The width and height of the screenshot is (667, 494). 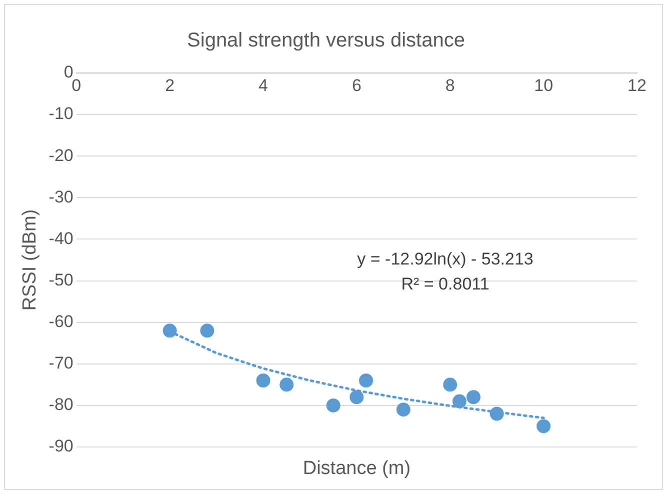 What do you see at coordinates (445, 284) in the screenshot?
I see `annotation: R² = 0.8011` at bounding box center [445, 284].